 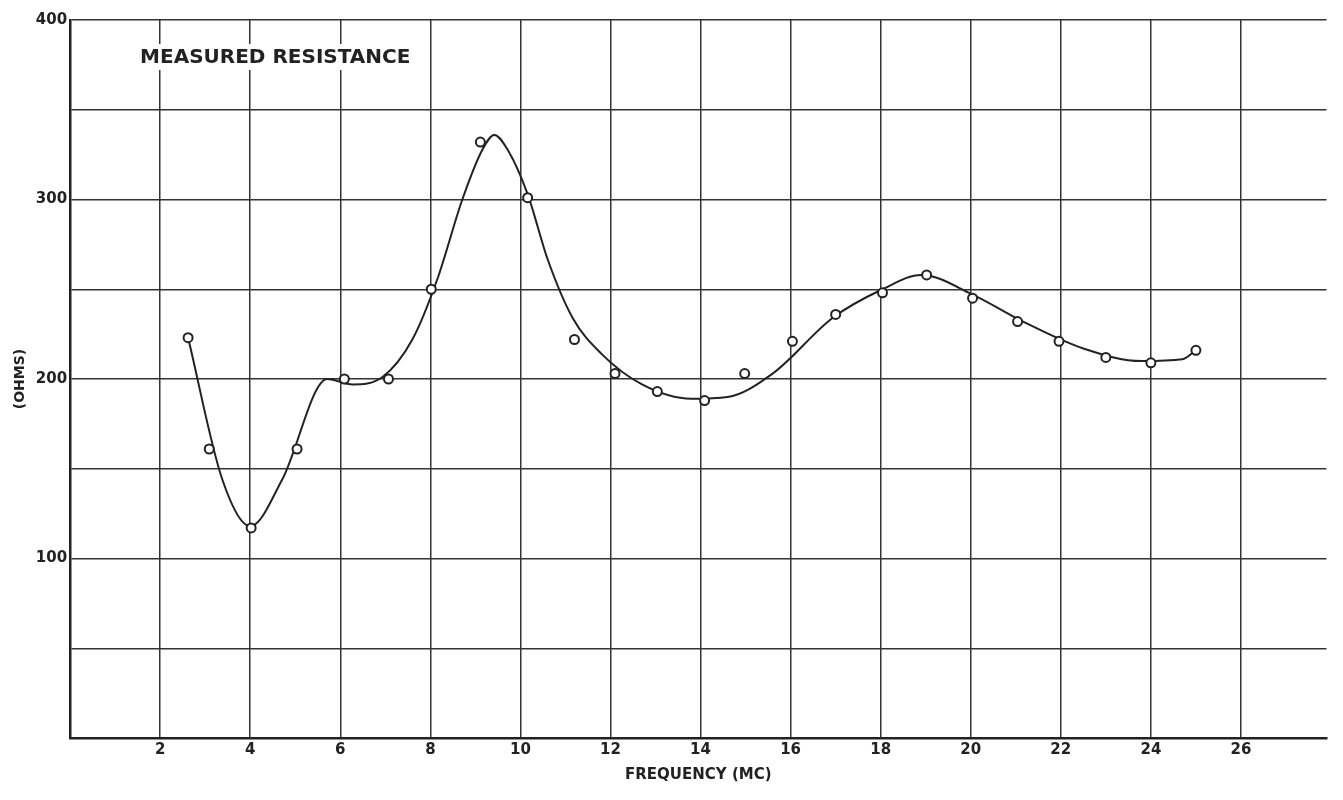 What do you see at coordinates (275, 56) in the screenshot?
I see `annotation: MEASURED RESISTANCE` at bounding box center [275, 56].